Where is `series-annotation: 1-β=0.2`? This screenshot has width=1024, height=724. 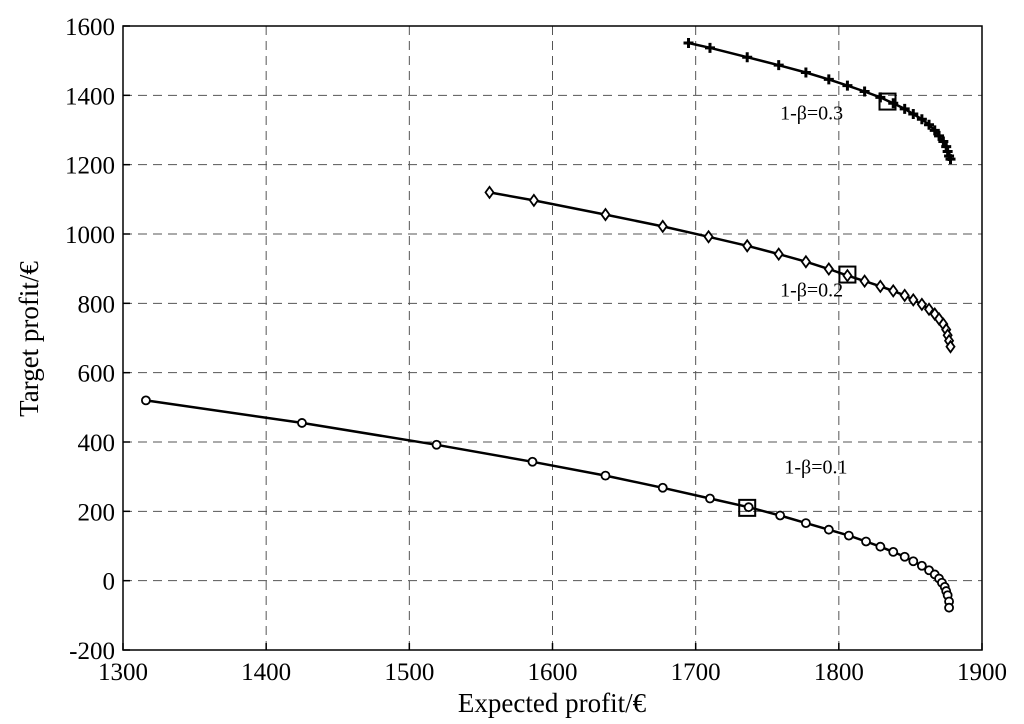 series-annotation: 1-β=0.2 is located at coordinates (811, 290).